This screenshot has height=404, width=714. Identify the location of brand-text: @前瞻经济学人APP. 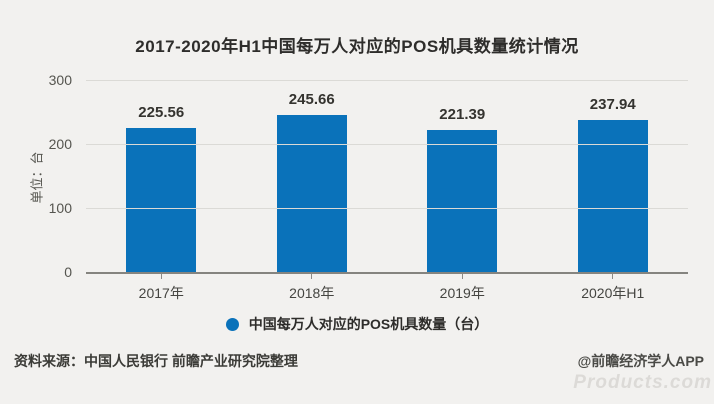
(640, 361).